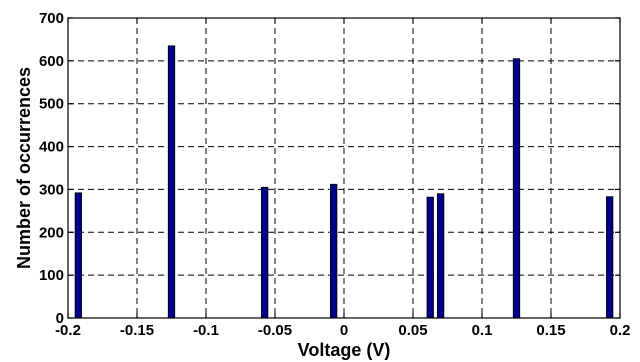 The image size is (640, 362). Describe the element at coordinates (51, 168) in the screenshot. I see `y-tick-labels: 0 100 200 300 400 500 600 700` at that location.